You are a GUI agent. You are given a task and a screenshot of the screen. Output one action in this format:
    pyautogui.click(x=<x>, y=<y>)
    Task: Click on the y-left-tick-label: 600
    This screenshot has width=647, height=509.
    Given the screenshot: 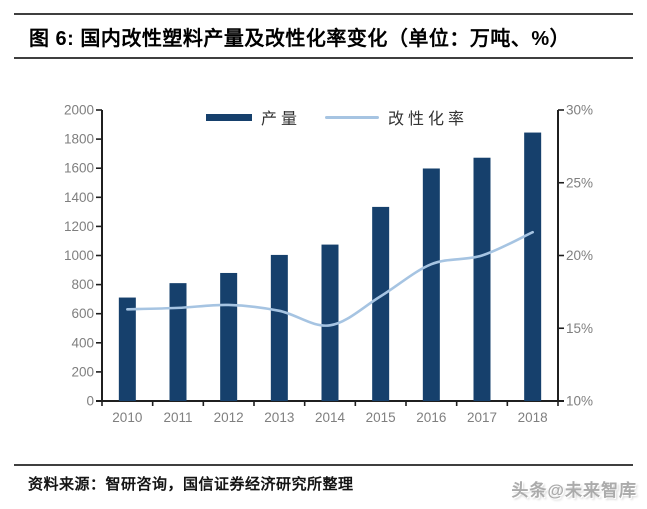 What is the action you would take?
    pyautogui.click(x=82, y=313)
    